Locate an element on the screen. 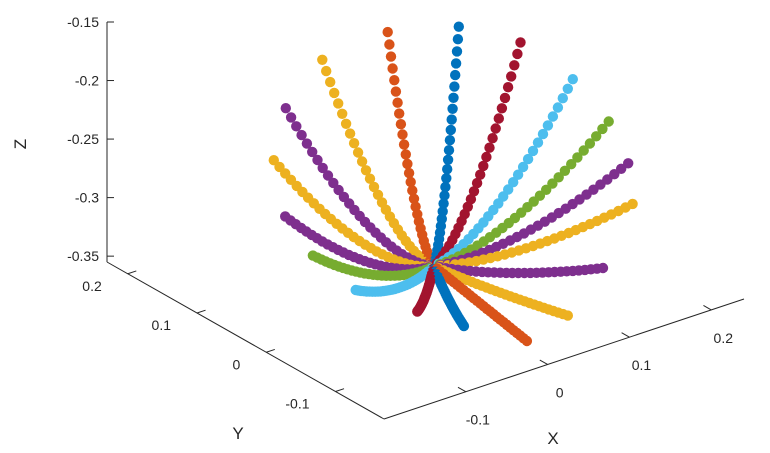 The height and width of the screenshot is (453, 770). z-tick-label: -0.15 is located at coordinates (83, 22).